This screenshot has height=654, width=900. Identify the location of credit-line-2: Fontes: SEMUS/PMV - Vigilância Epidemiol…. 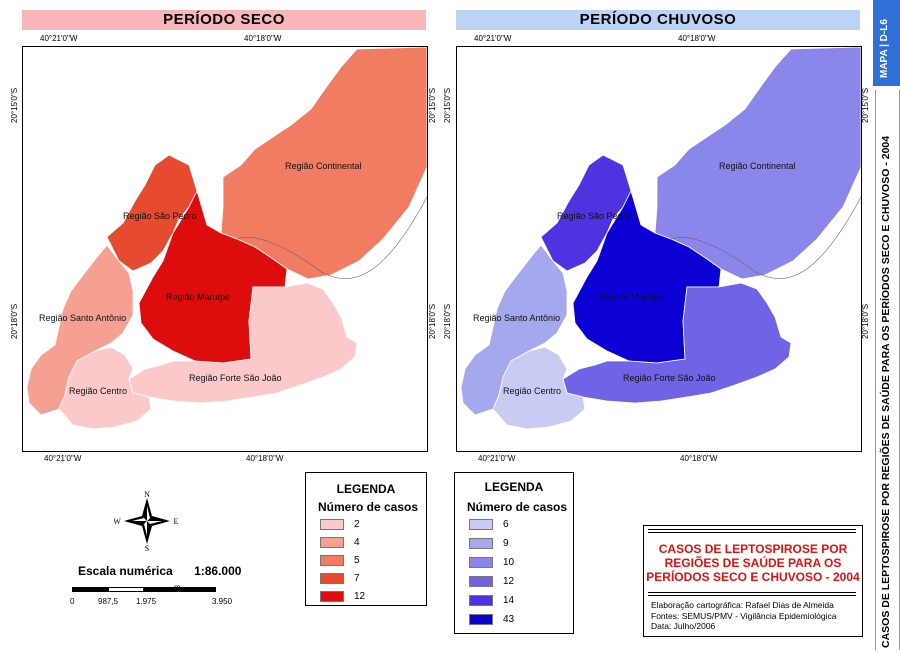
(744, 615).